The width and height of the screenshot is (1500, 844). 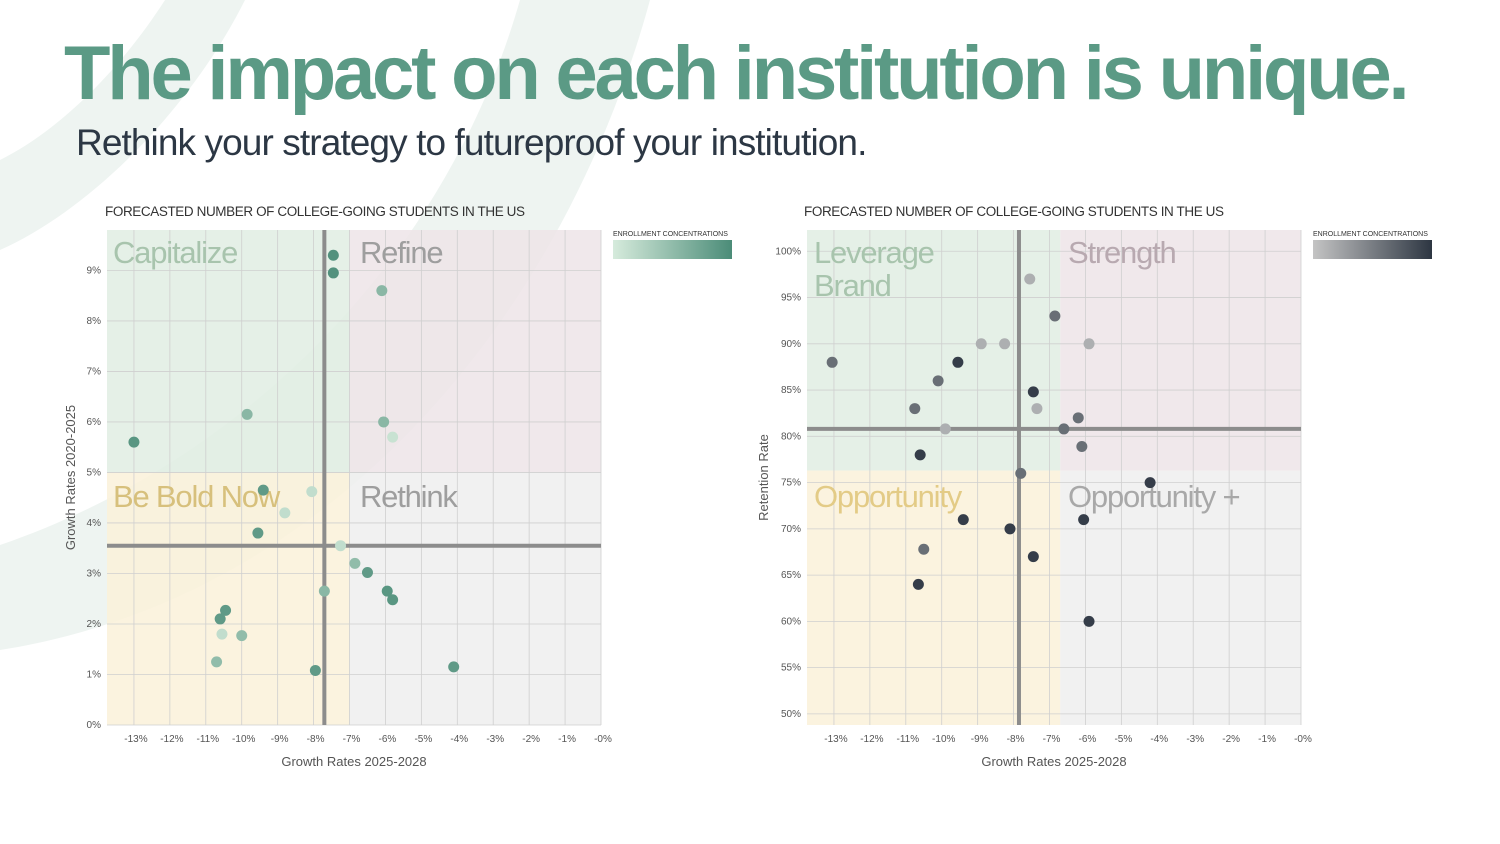 I want to click on x-tick-label: -3%, so click(x=495, y=739).